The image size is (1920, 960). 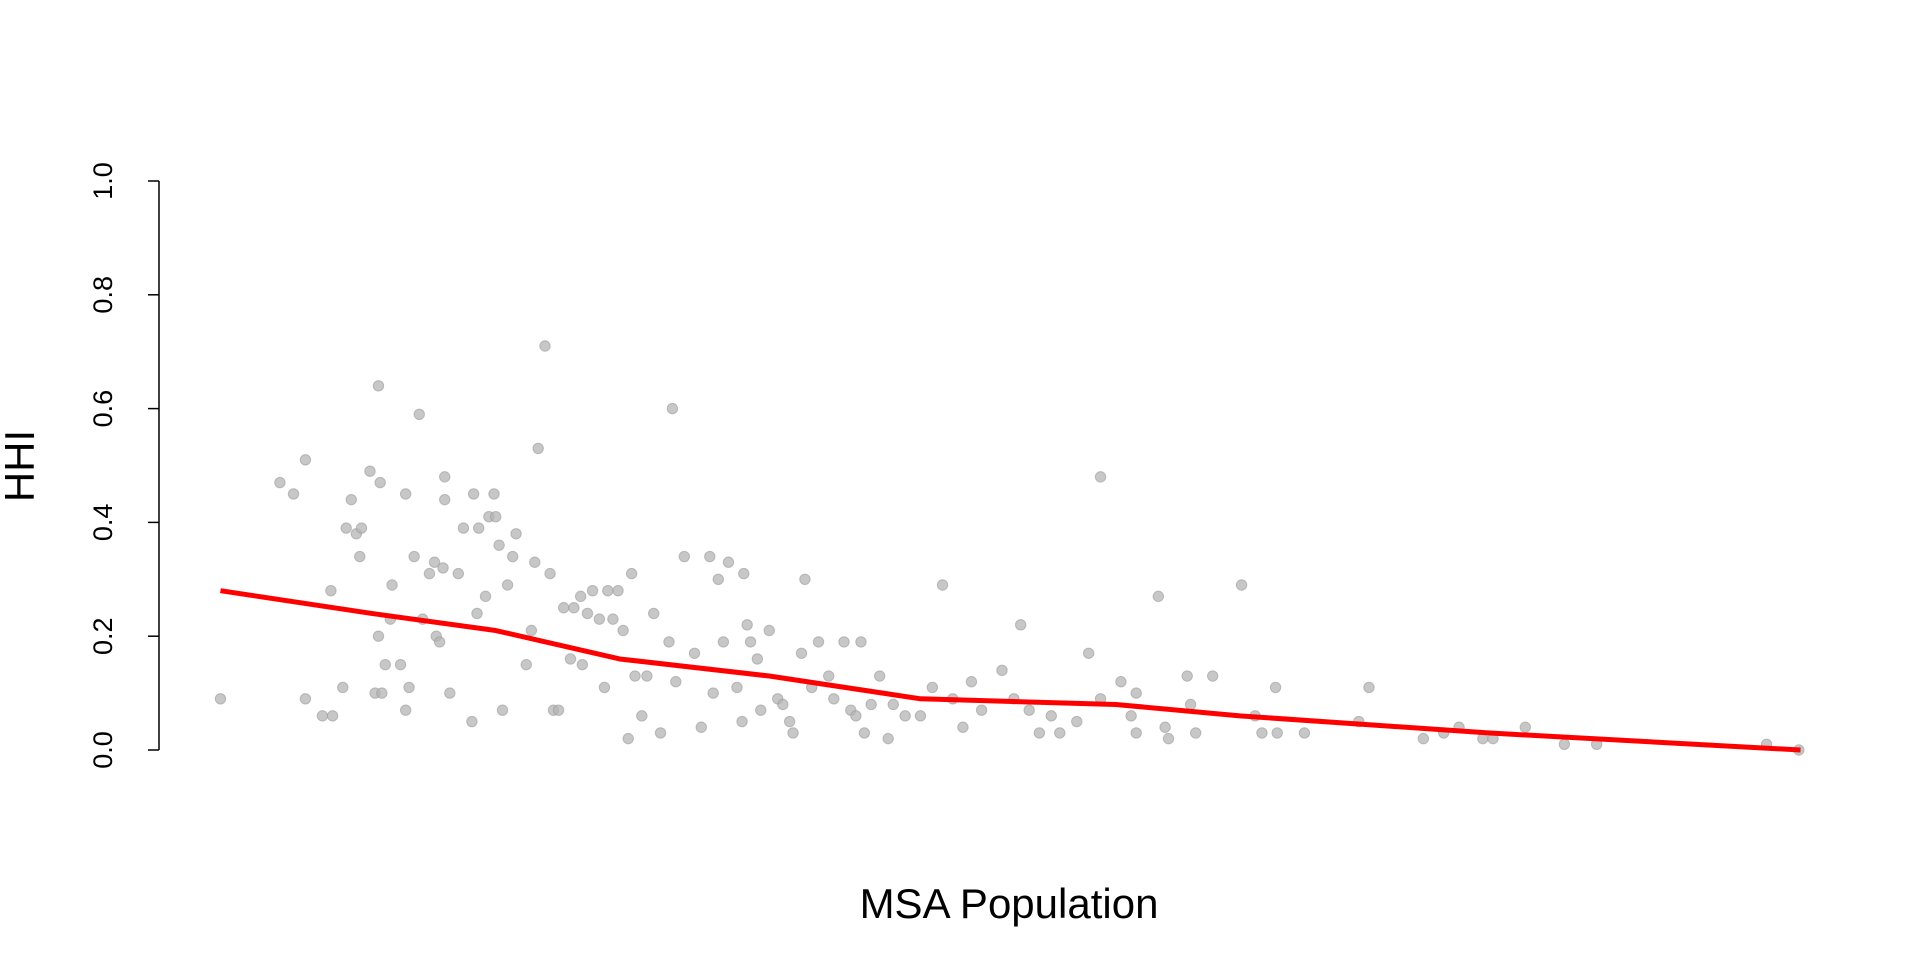 What do you see at coordinates (103, 295) in the screenshot?
I see `y-tick-label: 0.8` at bounding box center [103, 295].